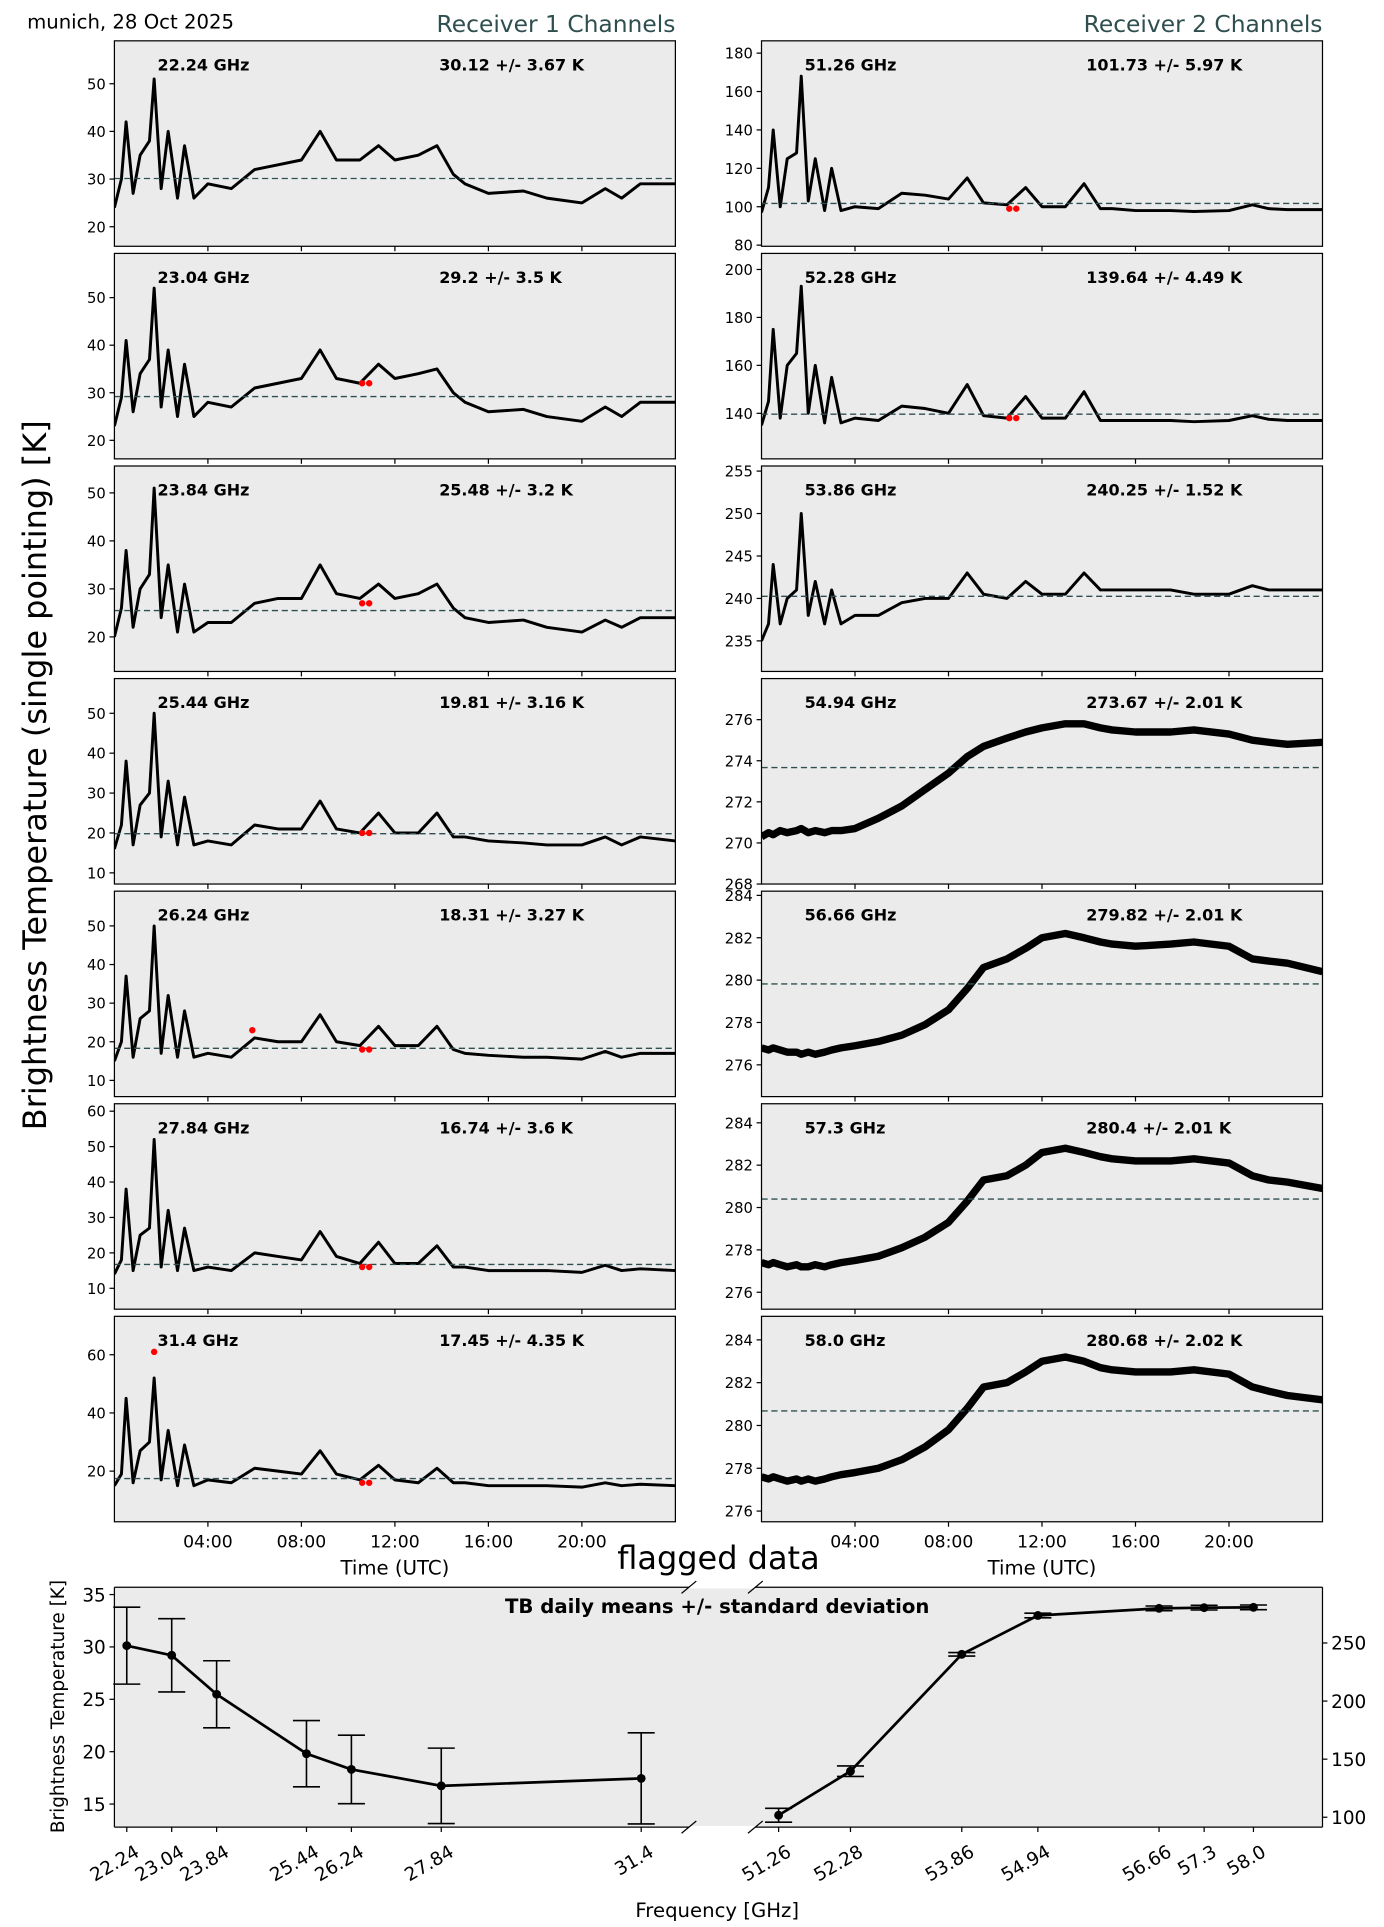  I want to click on x-axis-label: Time (UTC), so click(395, 1568).